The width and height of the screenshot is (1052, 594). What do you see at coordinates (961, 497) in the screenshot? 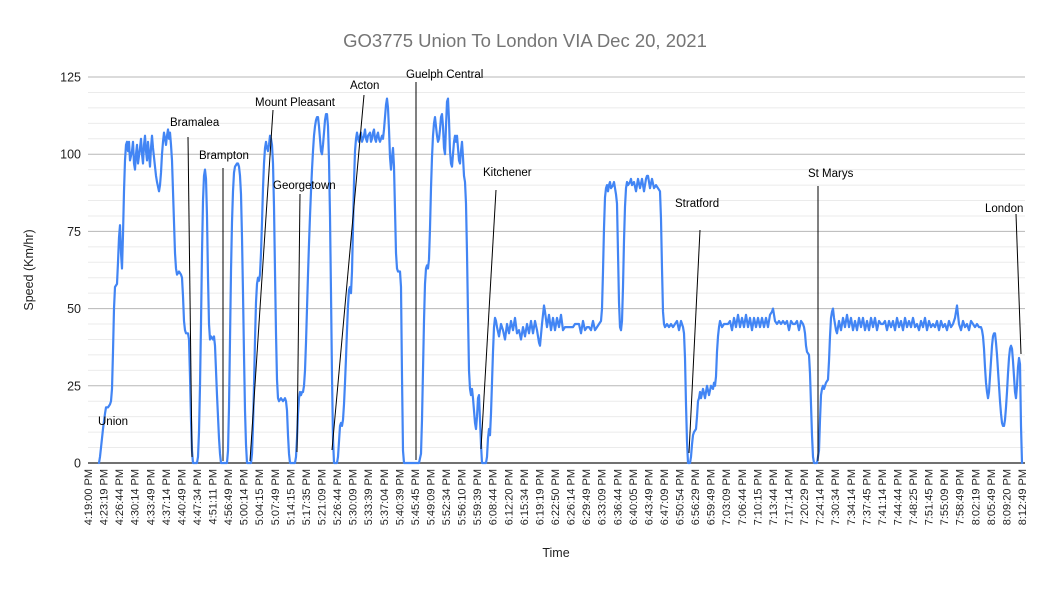
I see `x-tick-label: 7:58:49 PM` at bounding box center [961, 497].